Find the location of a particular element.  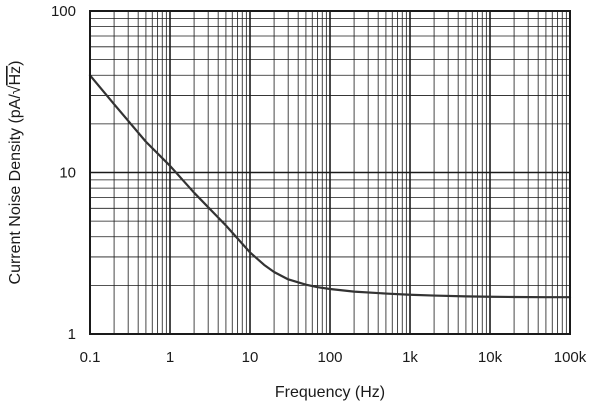

x-tick-label: 1k is located at coordinates (410, 357).